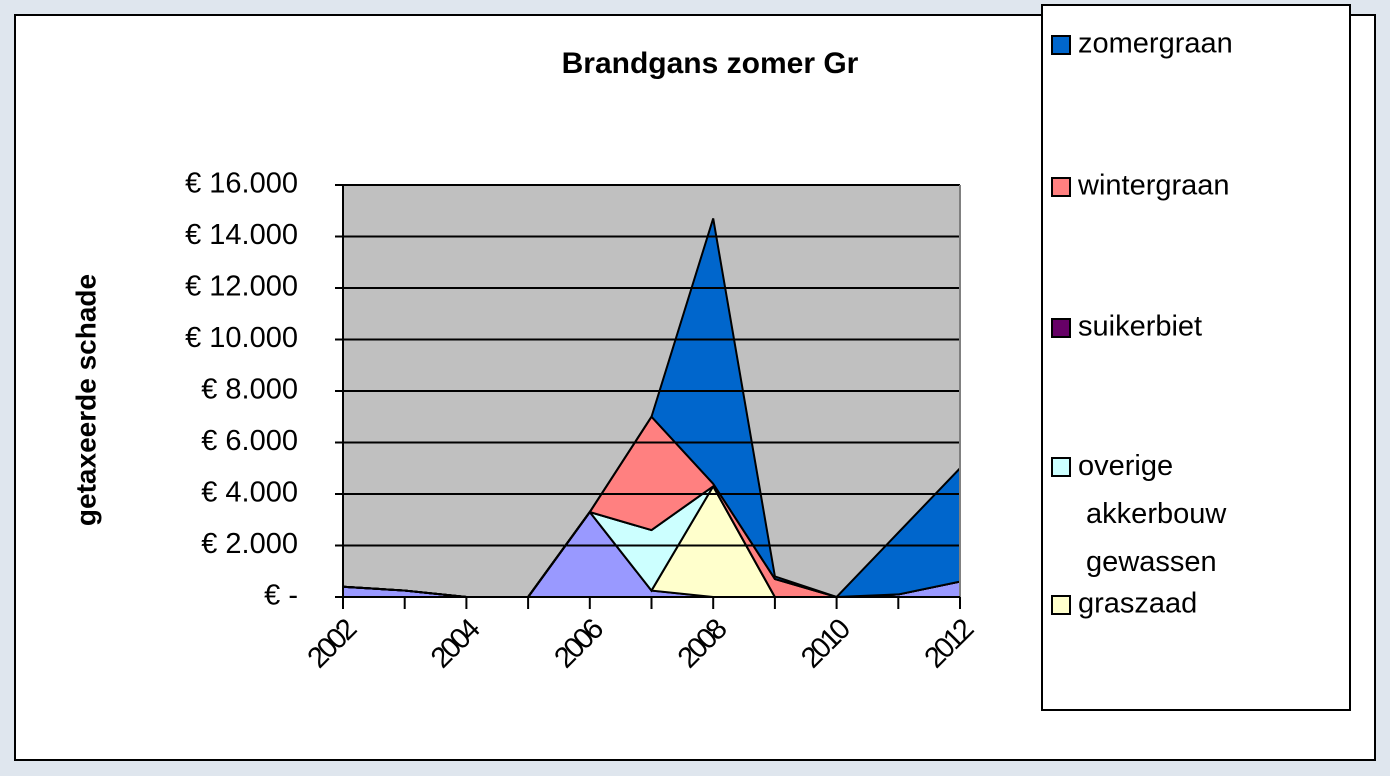  Describe the element at coordinates (241, 235) in the screenshot. I see `y-tick-label: € 14.000` at that location.